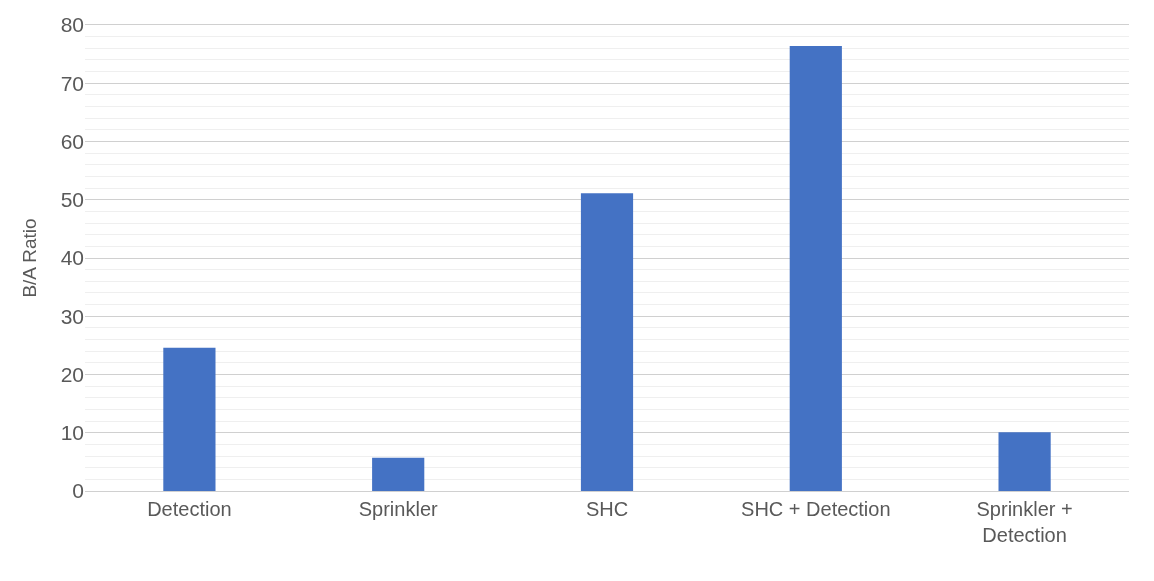 The image size is (1154, 581). I want to click on y-tick-label: 50, so click(72, 200).